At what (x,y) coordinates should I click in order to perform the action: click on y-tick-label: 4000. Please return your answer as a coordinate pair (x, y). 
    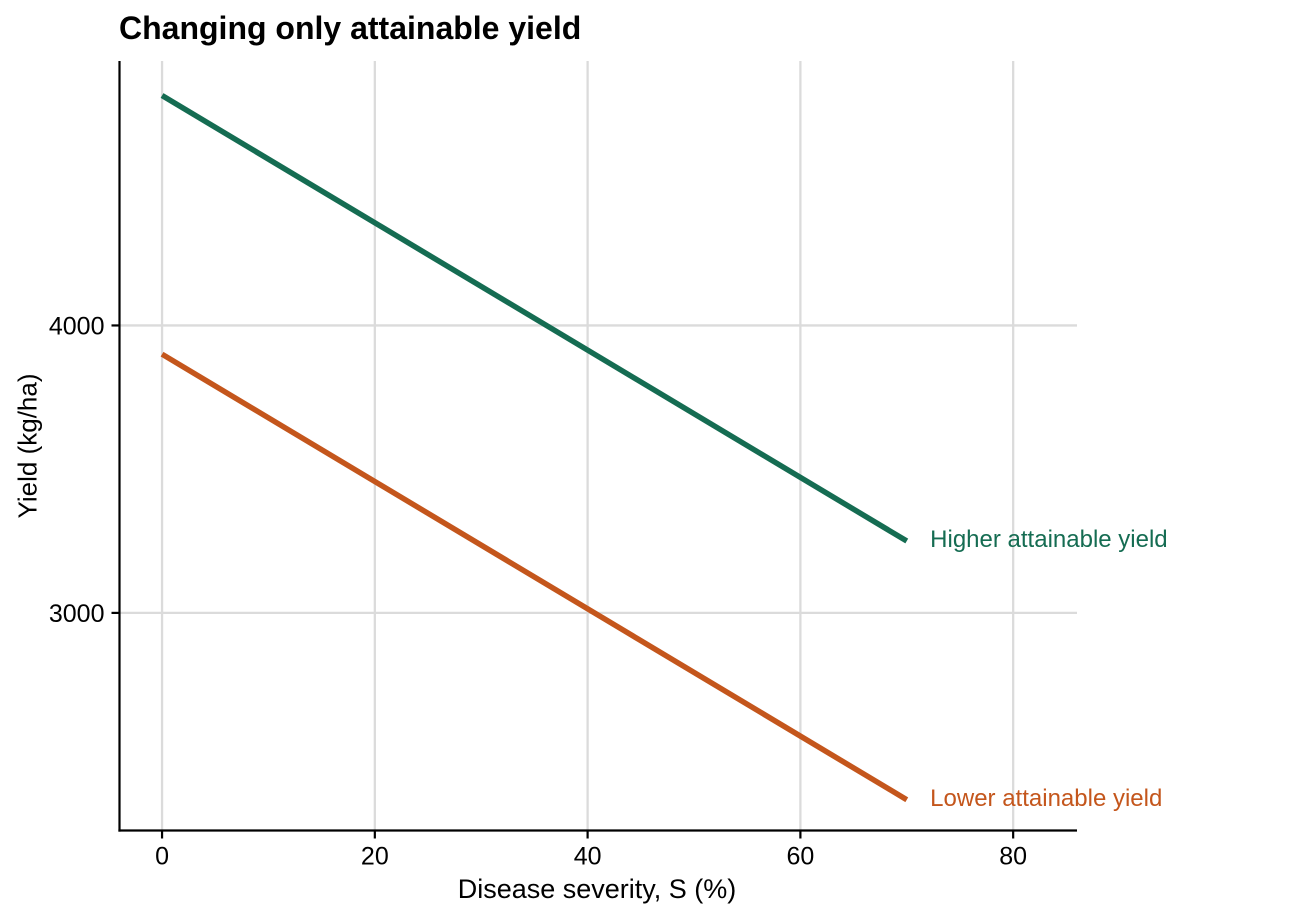
    Looking at the image, I should click on (77, 326).